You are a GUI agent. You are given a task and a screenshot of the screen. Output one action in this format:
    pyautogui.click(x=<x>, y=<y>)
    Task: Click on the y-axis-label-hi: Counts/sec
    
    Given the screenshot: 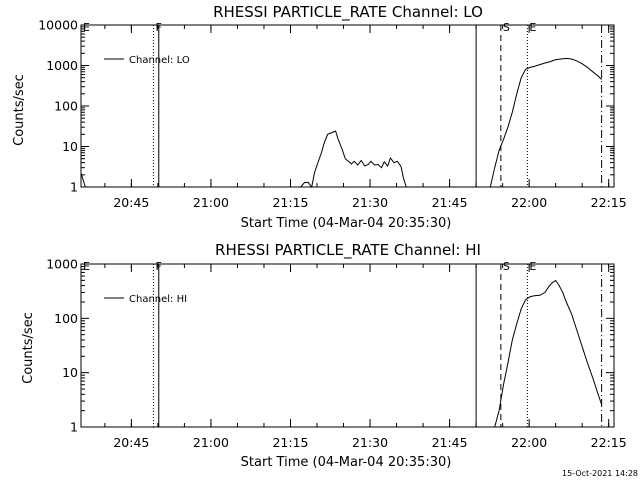 What is the action you would take?
    pyautogui.click(x=28, y=348)
    